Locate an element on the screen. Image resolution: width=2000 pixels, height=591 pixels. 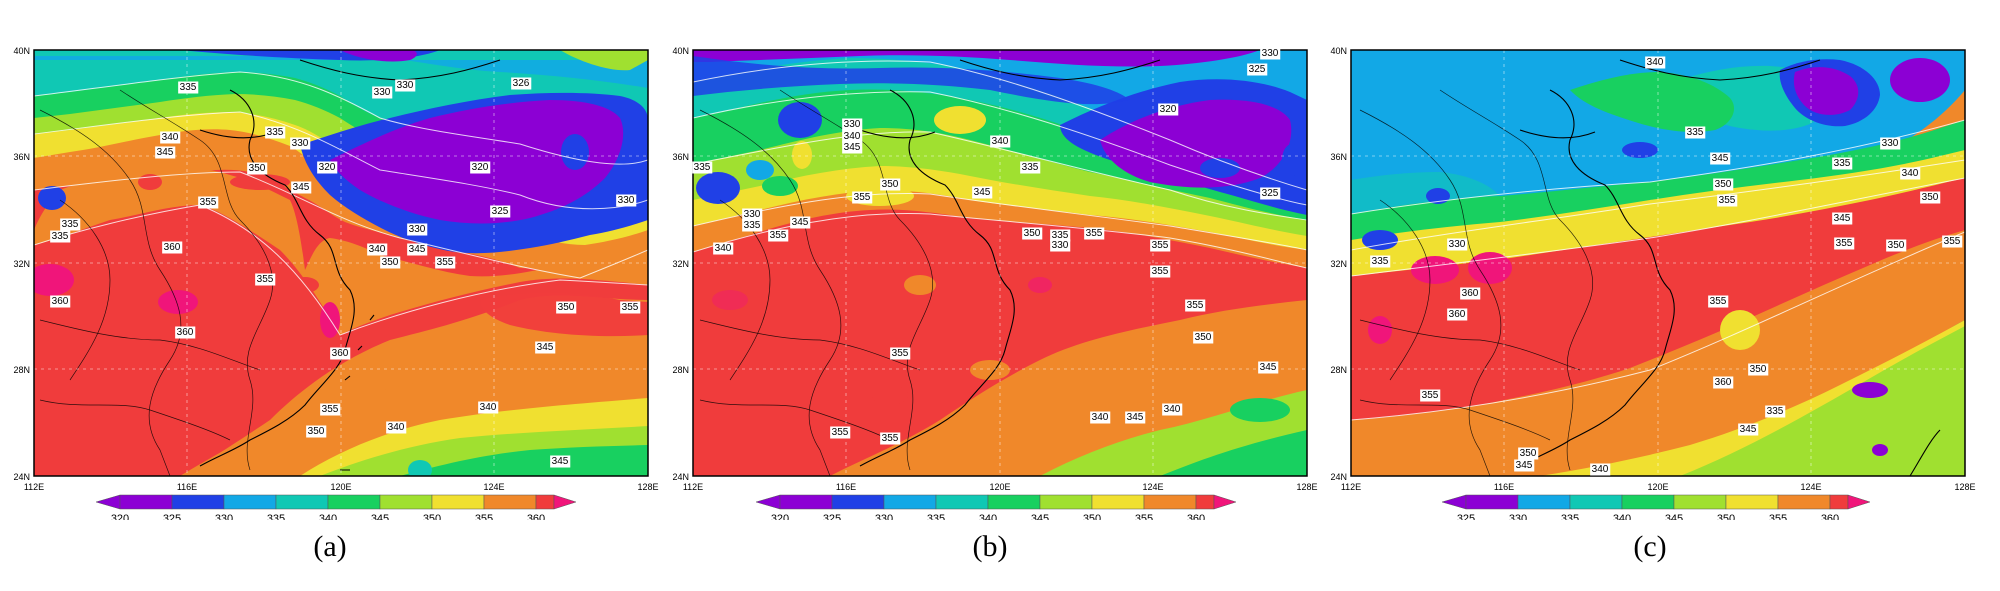
colorbar-ticks-b: 320 325 330 335 340 345 350 355 360 is located at coordinates (988, 516).